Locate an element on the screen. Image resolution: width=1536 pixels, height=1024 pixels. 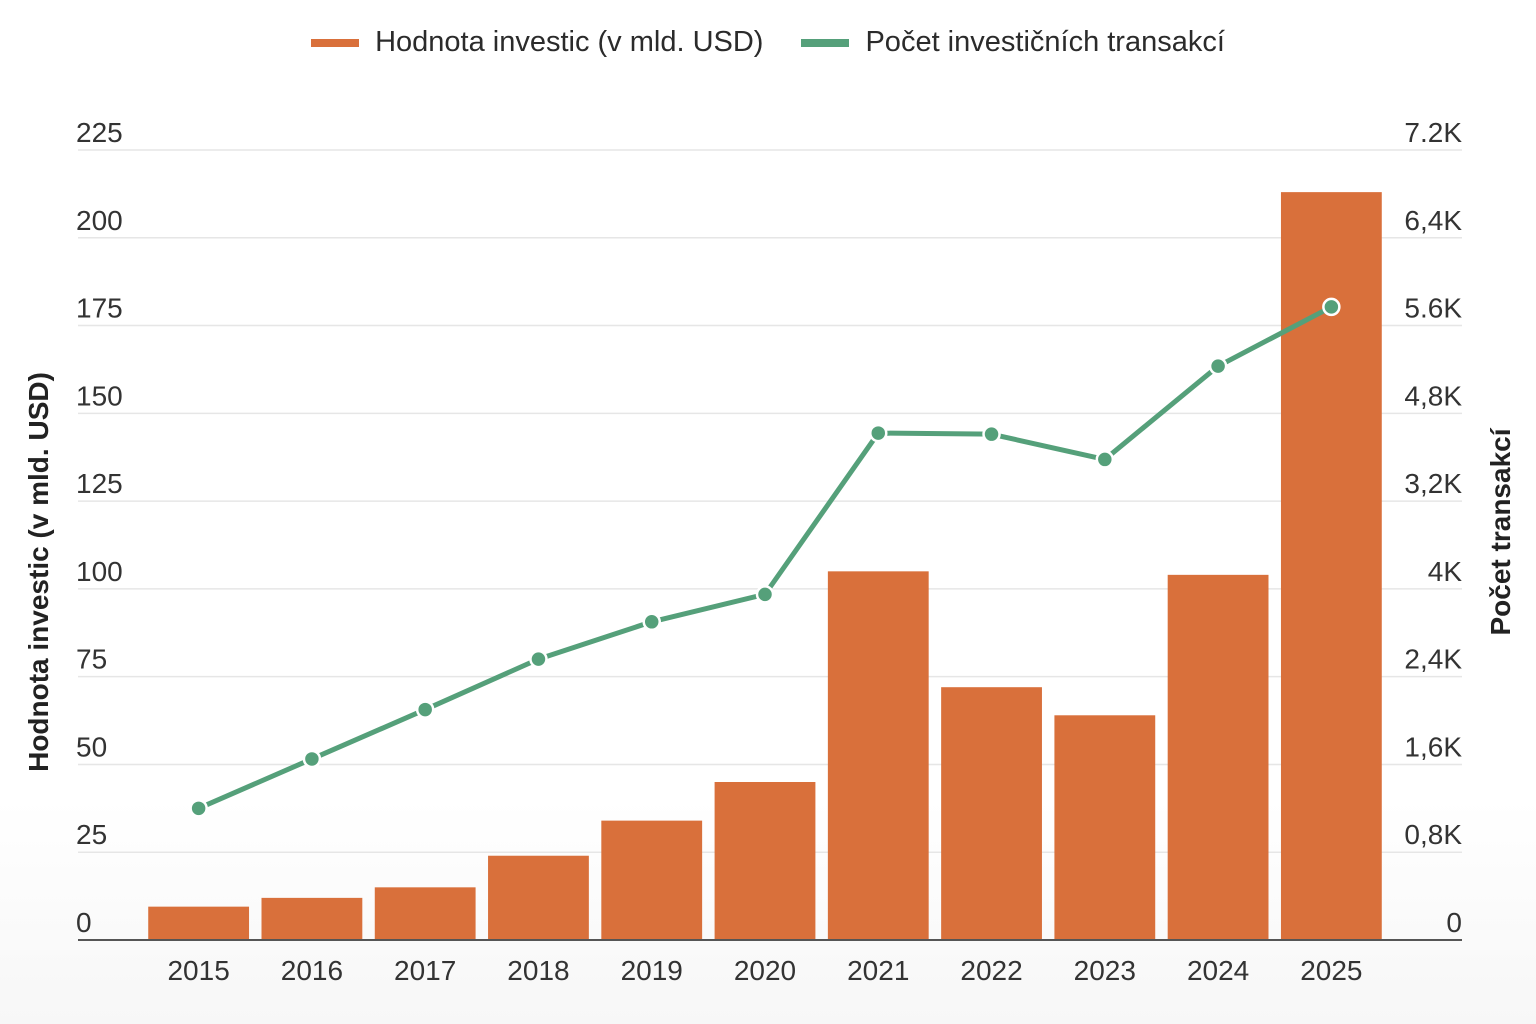
x-tick-label-2017: 2017 is located at coordinates (425, 970).